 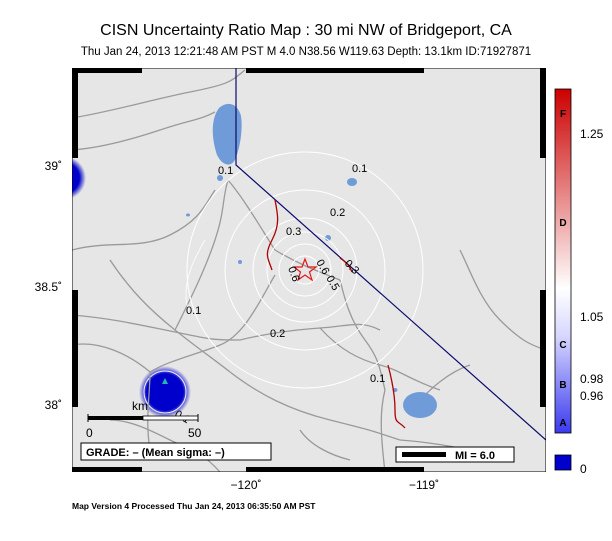 What do you see at coordinates (79, 178) in the screenshot?
I see `station-bubble-west` at bounding box center [79, 178].